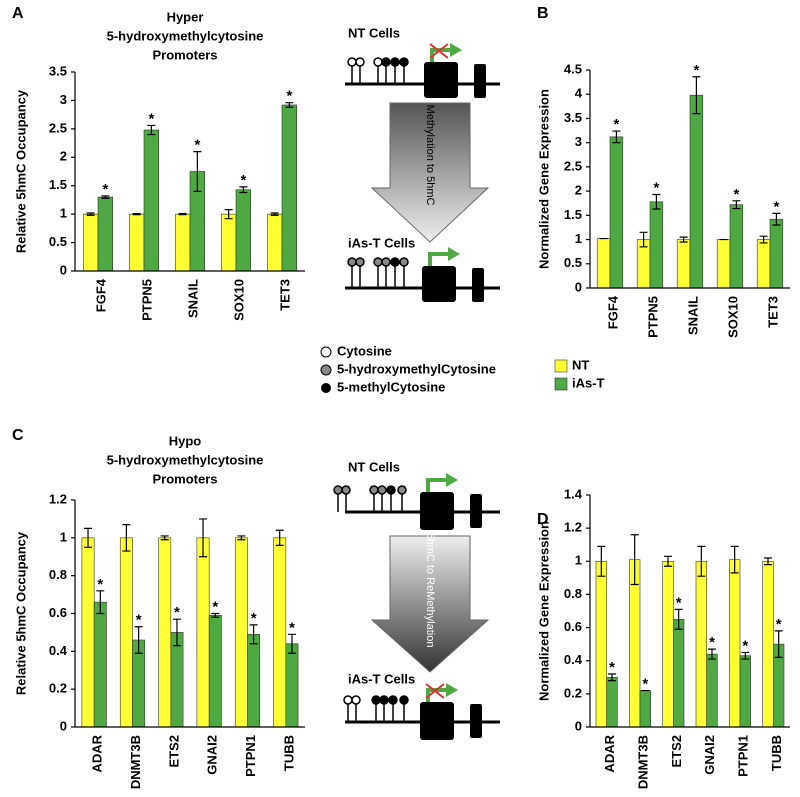  I want to click on arrow-label: 5hmC to ReMethylation, so click(430, 590).